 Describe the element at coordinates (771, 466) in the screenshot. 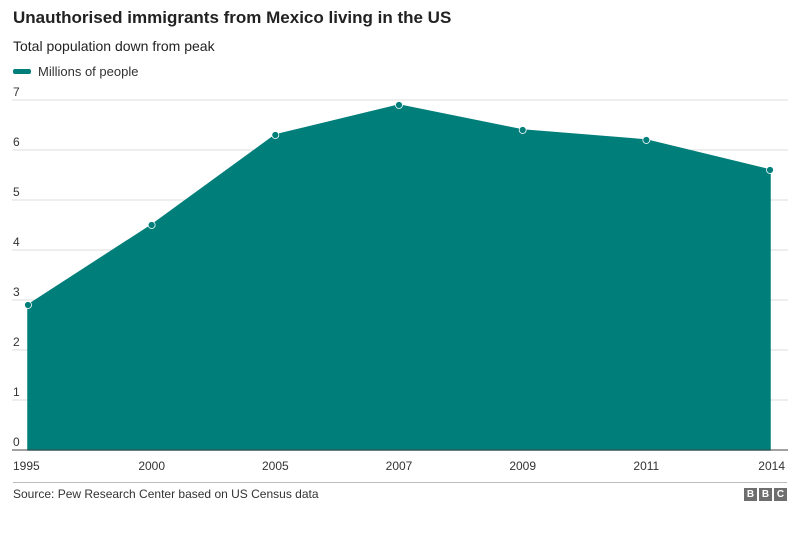

I see `x-tick-label: 2014` at that location.